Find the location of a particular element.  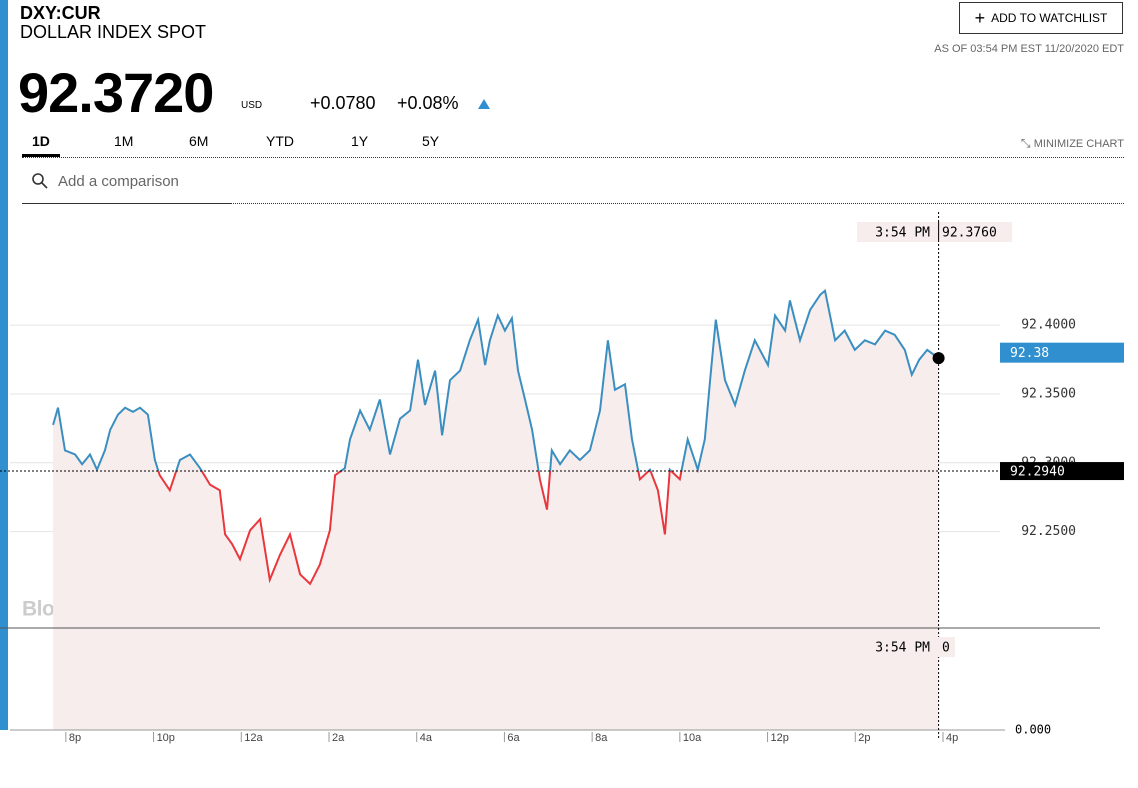

crosshair-dot is located at coordinates (938, 358).